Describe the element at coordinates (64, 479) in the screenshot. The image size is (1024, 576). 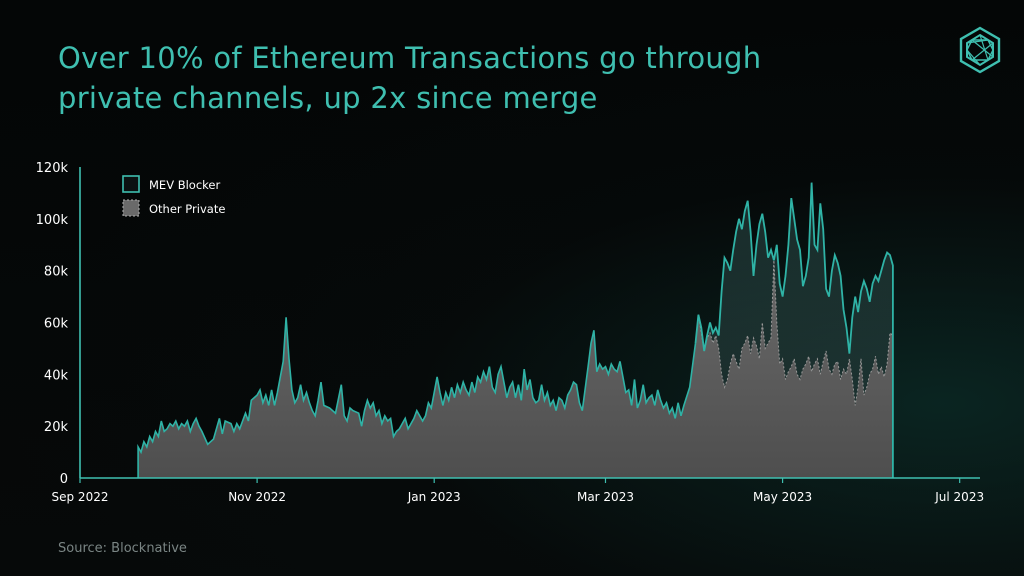
I see `y-tick-label: 0` at that location.